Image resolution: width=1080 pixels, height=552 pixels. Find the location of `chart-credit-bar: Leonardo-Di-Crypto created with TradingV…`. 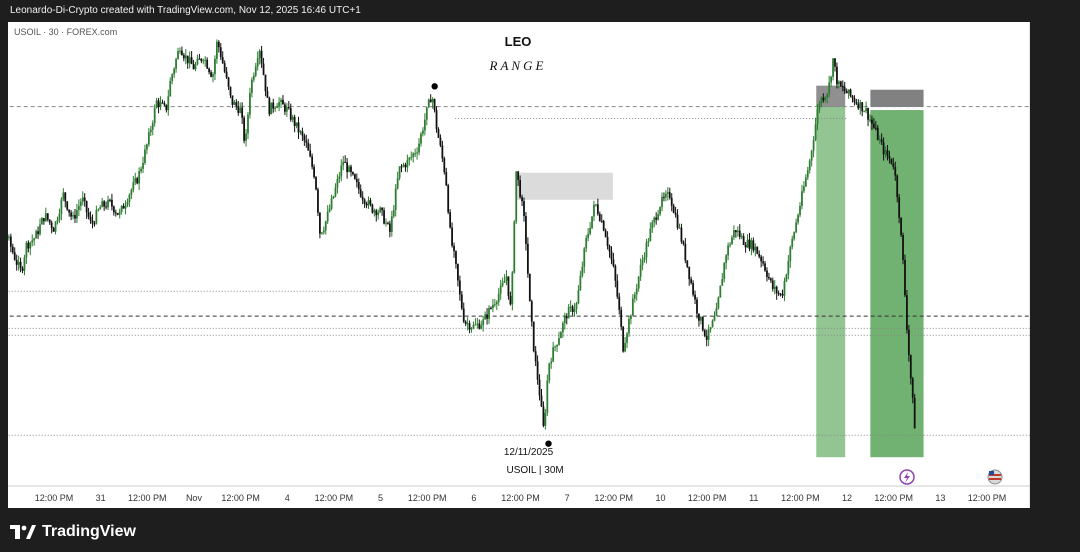

chart-credit-bar: Leonardo-Di-Crypto created with TradingV… is located at coordinates (540, 11).